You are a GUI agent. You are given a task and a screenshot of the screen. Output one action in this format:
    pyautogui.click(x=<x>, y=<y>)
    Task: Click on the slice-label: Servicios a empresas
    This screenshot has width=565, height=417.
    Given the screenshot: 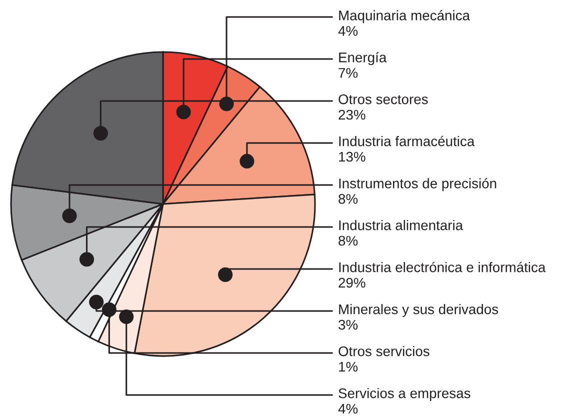 What is the action you would take?
    pyautogui.click(x=404, y=394)
    